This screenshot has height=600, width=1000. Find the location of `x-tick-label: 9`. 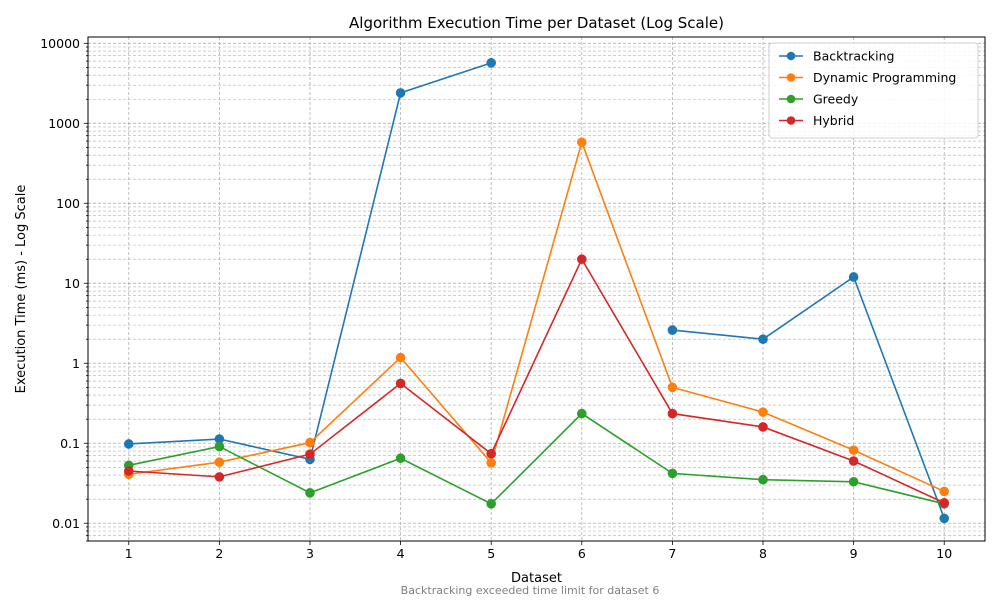

x-tick-label: 9 is located at coordinates (854, 553).